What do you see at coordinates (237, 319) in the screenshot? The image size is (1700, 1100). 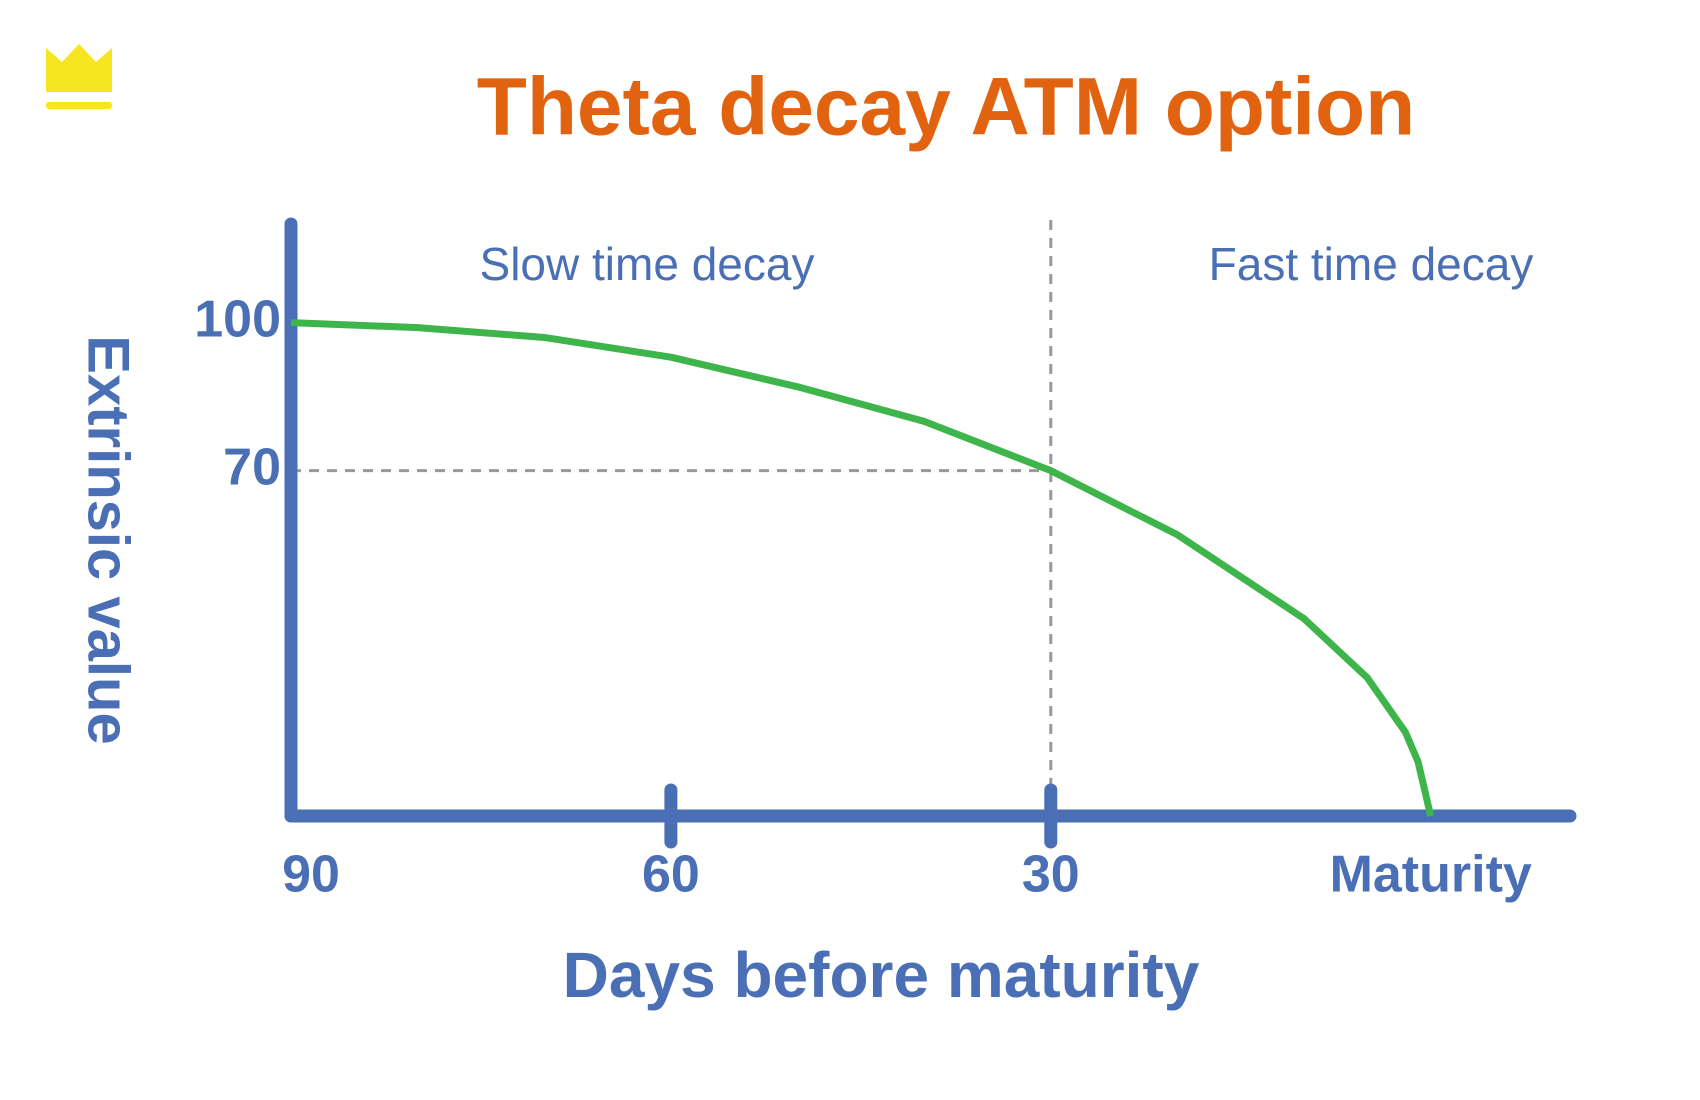 I see `y-tick-label: 100` at bounding box center [237, 319].